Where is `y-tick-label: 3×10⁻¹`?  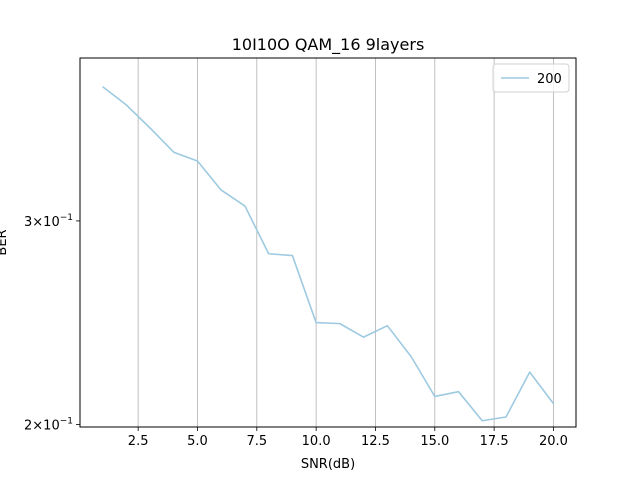
y-tick-label: 3×10⁻¹ is located at coordinates (48, 221).